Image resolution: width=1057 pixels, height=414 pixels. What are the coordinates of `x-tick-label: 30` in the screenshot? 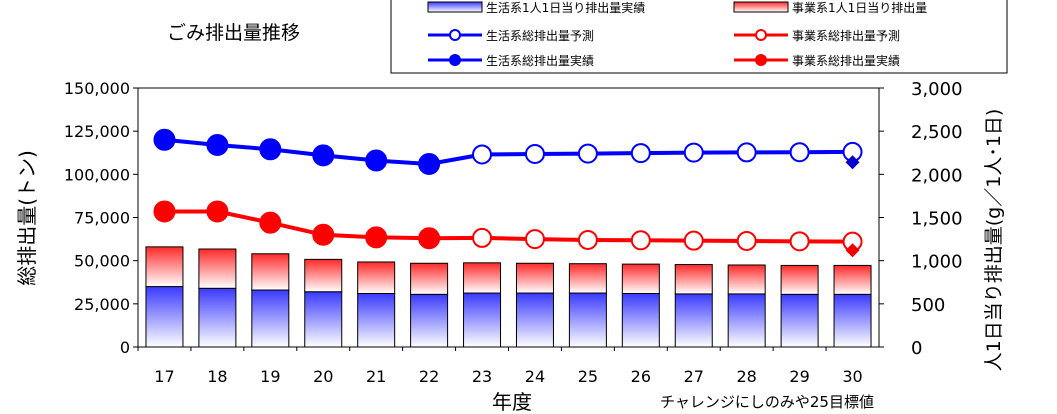 It's located at (852, 376).